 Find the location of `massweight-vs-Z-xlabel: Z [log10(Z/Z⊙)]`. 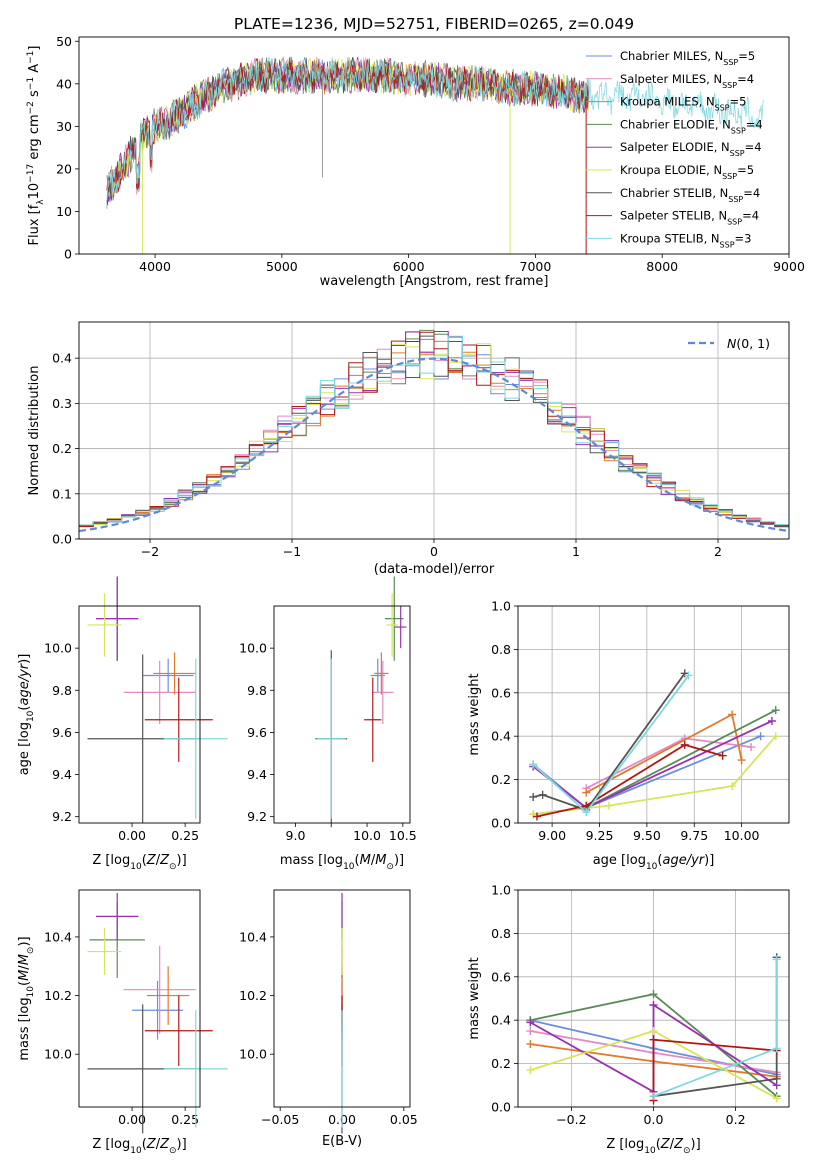

massweight-vs-Z-xlabel: Z [log10(Z/Z⊙)] is located at coordinates (653, 1146).